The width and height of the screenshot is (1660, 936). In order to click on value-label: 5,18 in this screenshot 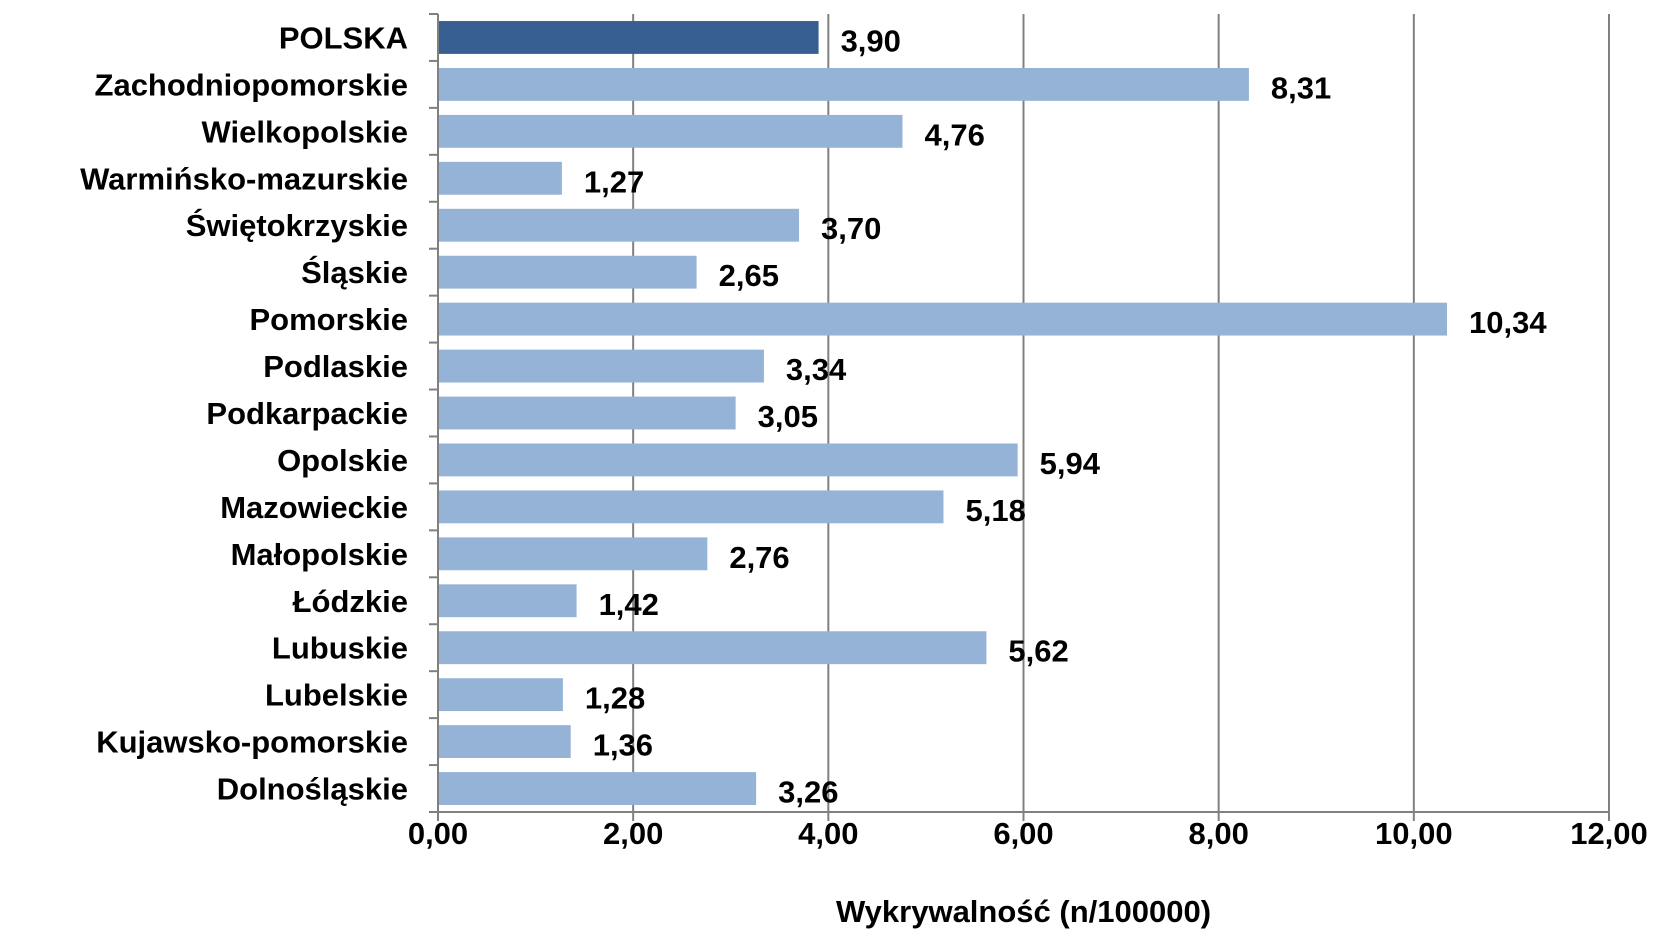, I will do `click(995, 510)`.